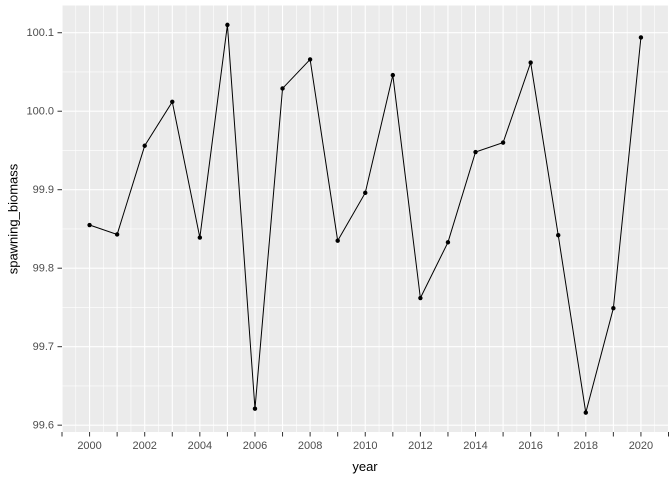  I want to click on y-tick-label: 100.1, so click(40, 33).